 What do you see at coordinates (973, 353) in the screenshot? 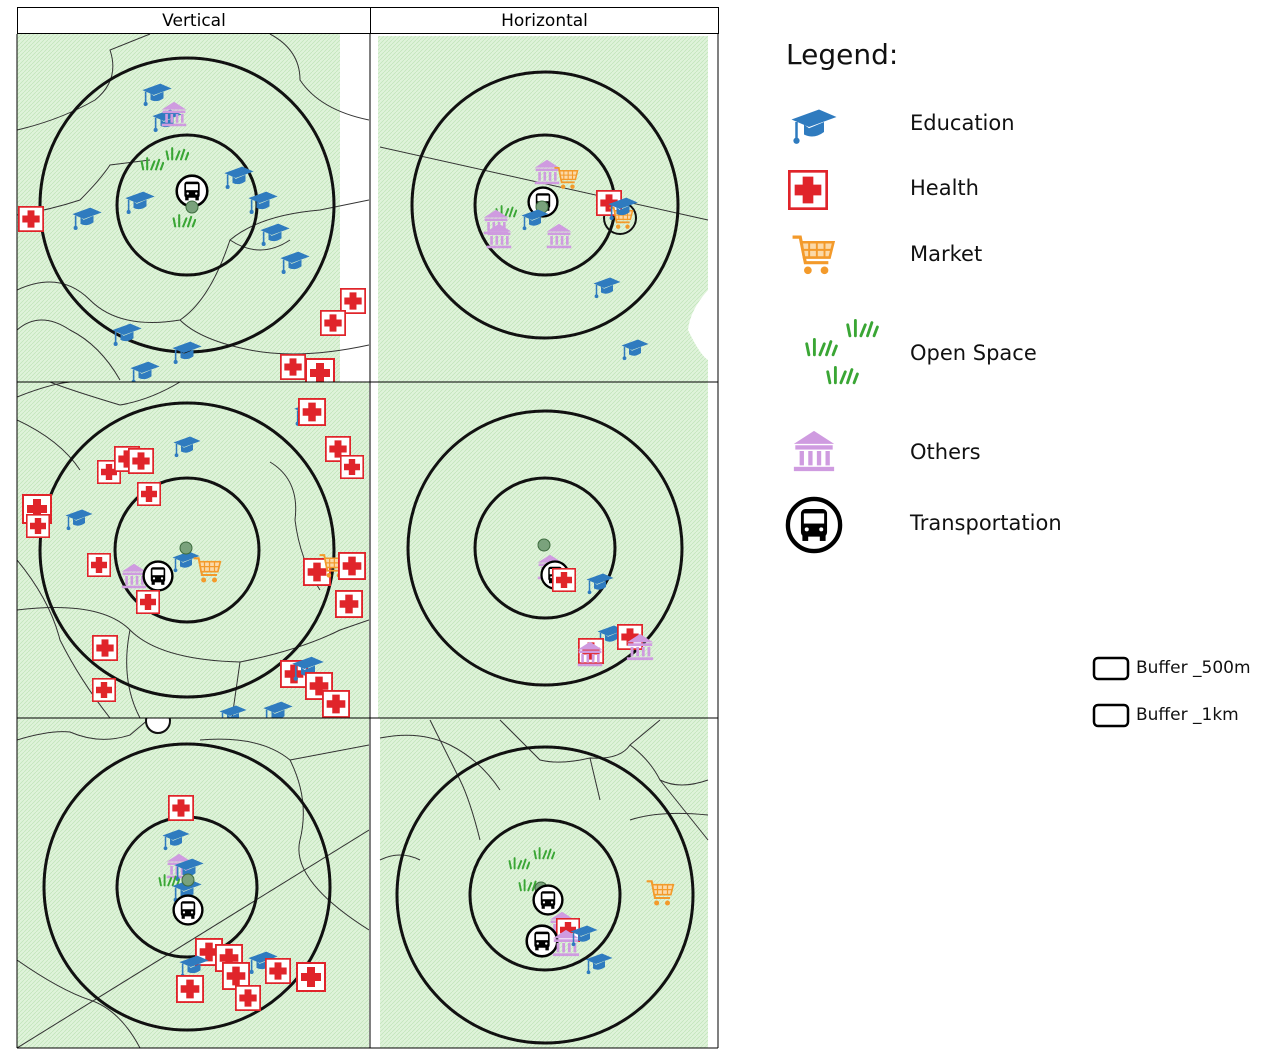
I see `legend-label-open-space: Open Space` at bounding box center [973, 353].